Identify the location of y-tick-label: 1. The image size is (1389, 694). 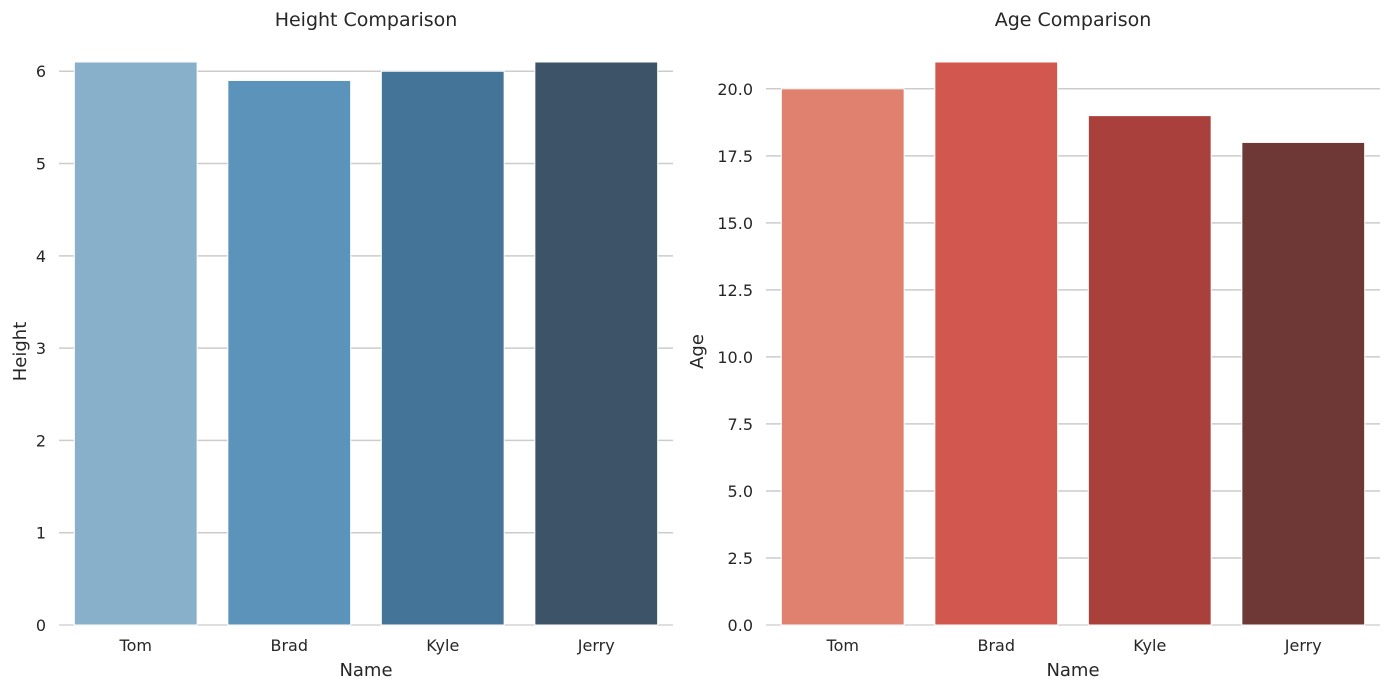
(41, 533).